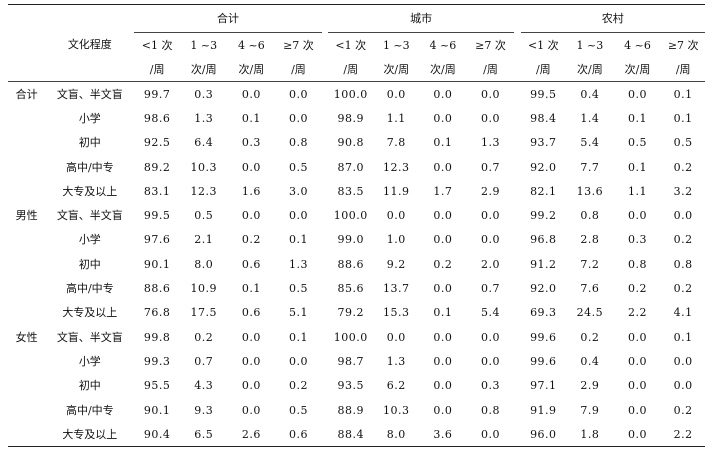  I want to click on education-level: 大专及以上, so click(90, 313).